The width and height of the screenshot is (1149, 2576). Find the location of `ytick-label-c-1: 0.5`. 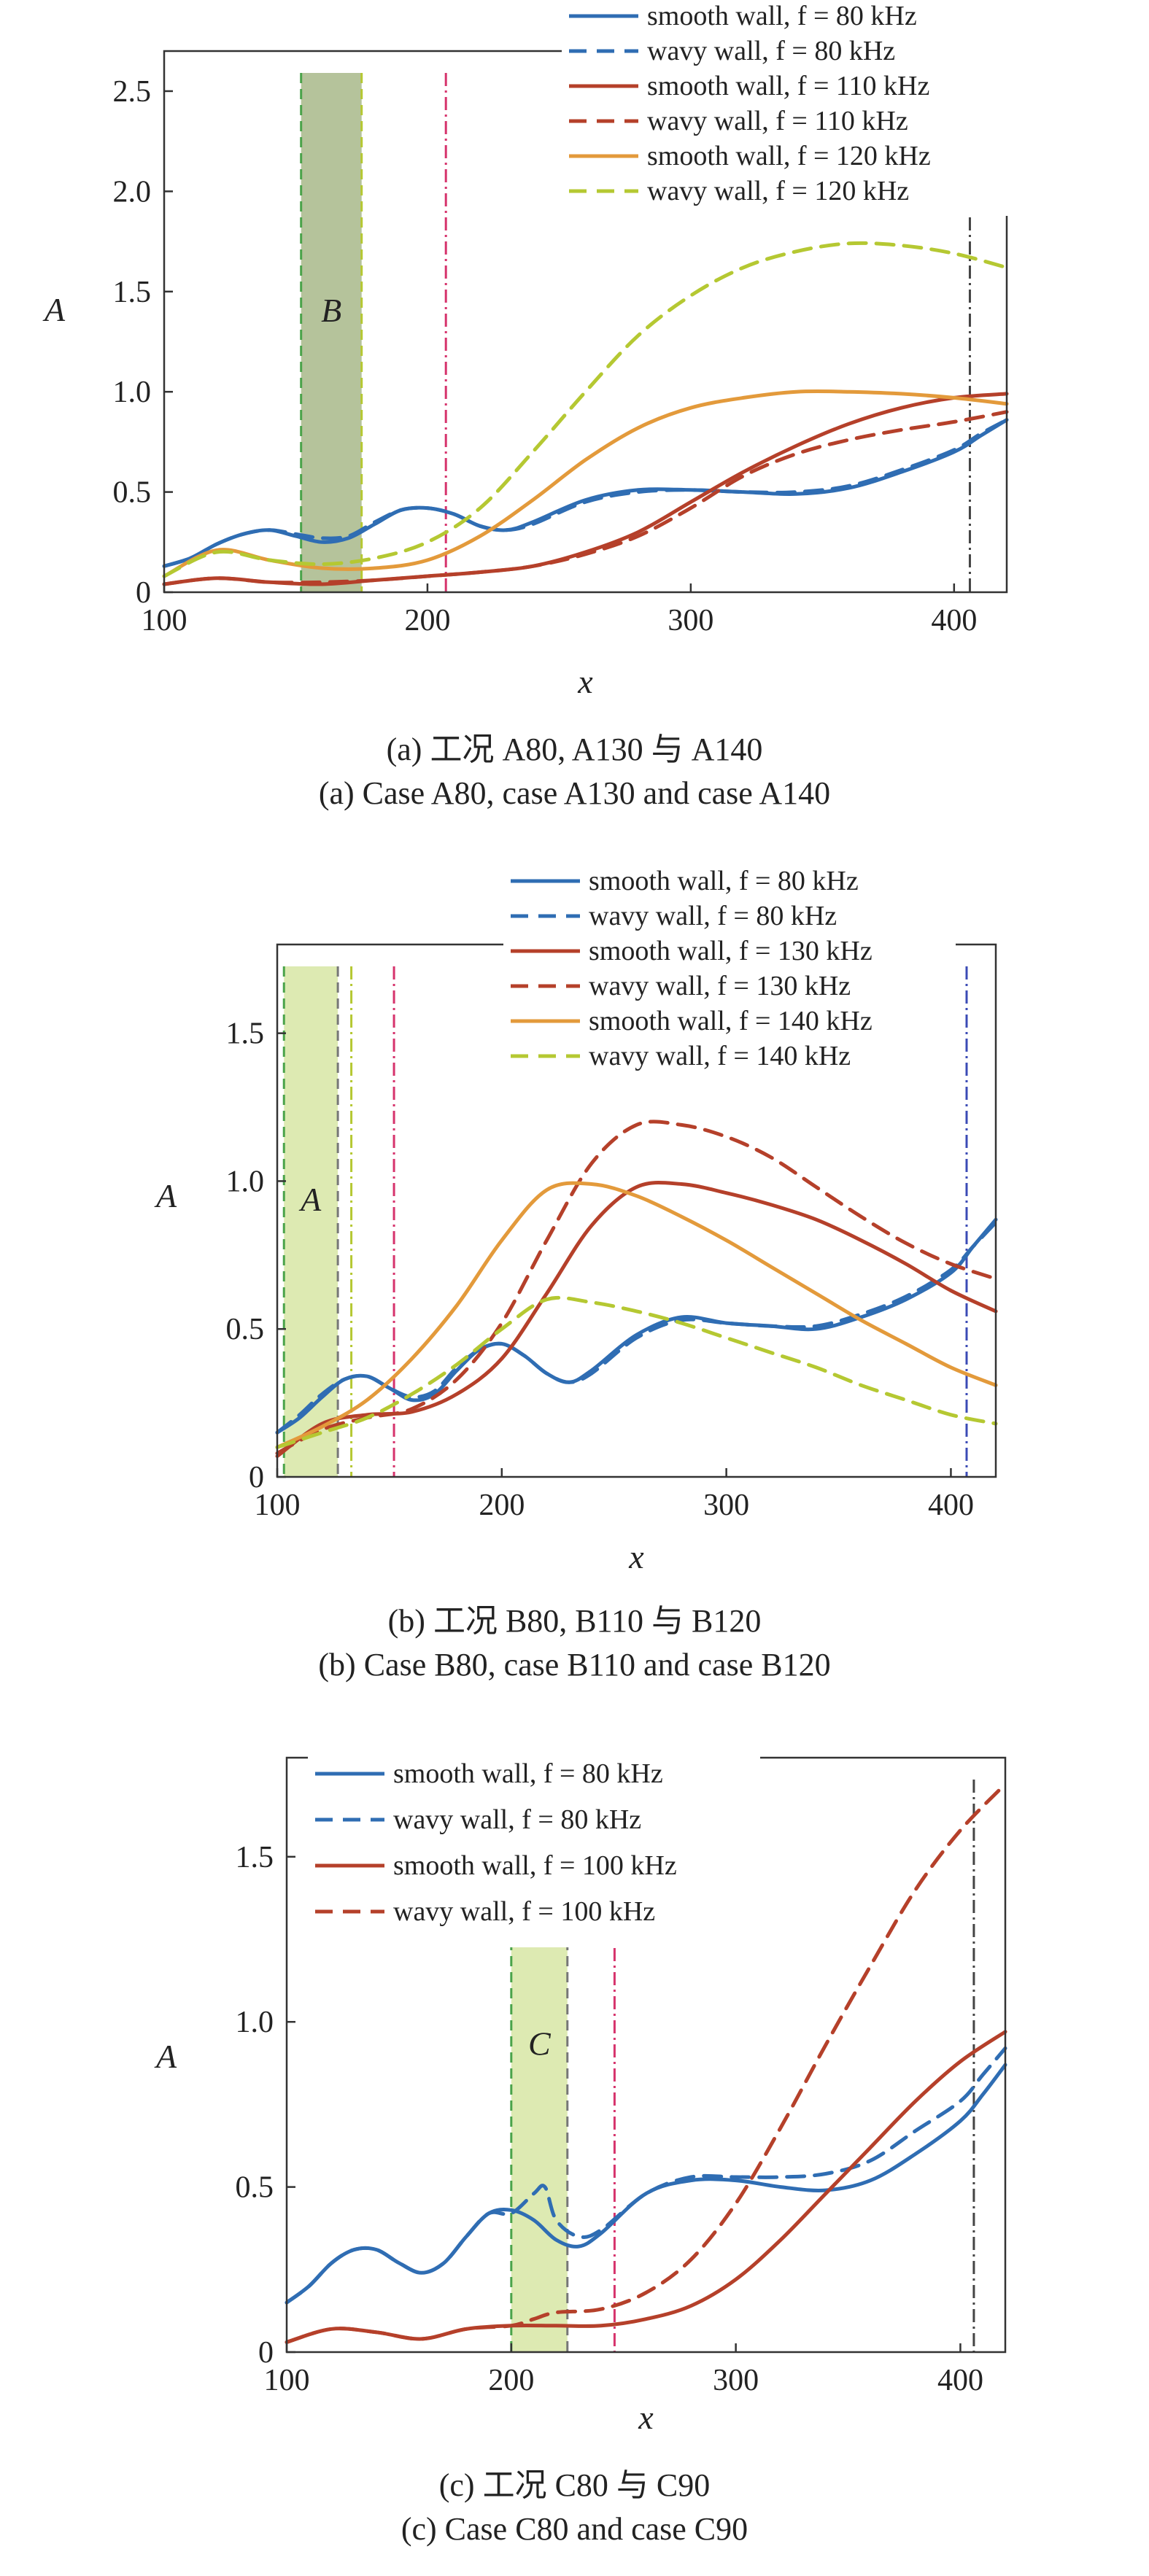

ytick-label-c-1: 0.5 is located at coordinates (255, 2188).